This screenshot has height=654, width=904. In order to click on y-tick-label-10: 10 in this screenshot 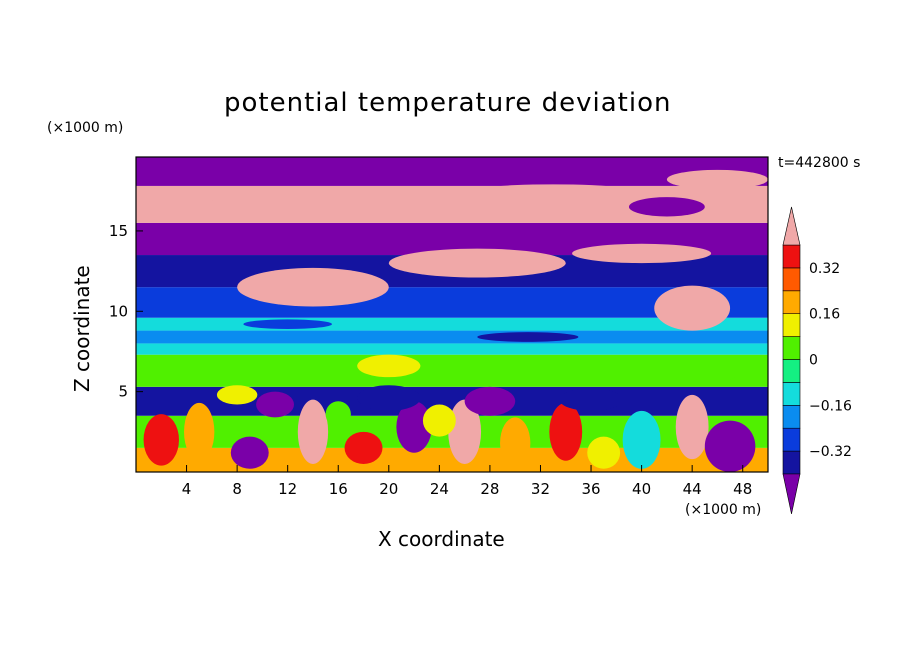, I will do `click(118, 311)`.